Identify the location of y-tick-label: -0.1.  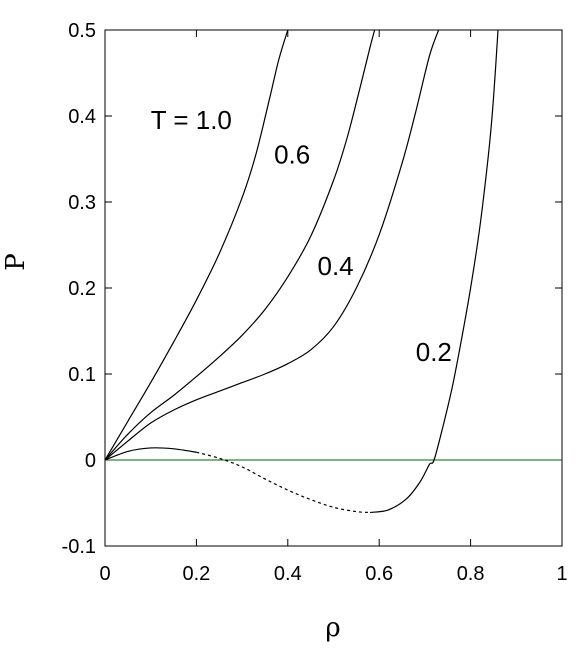
(79, 547).